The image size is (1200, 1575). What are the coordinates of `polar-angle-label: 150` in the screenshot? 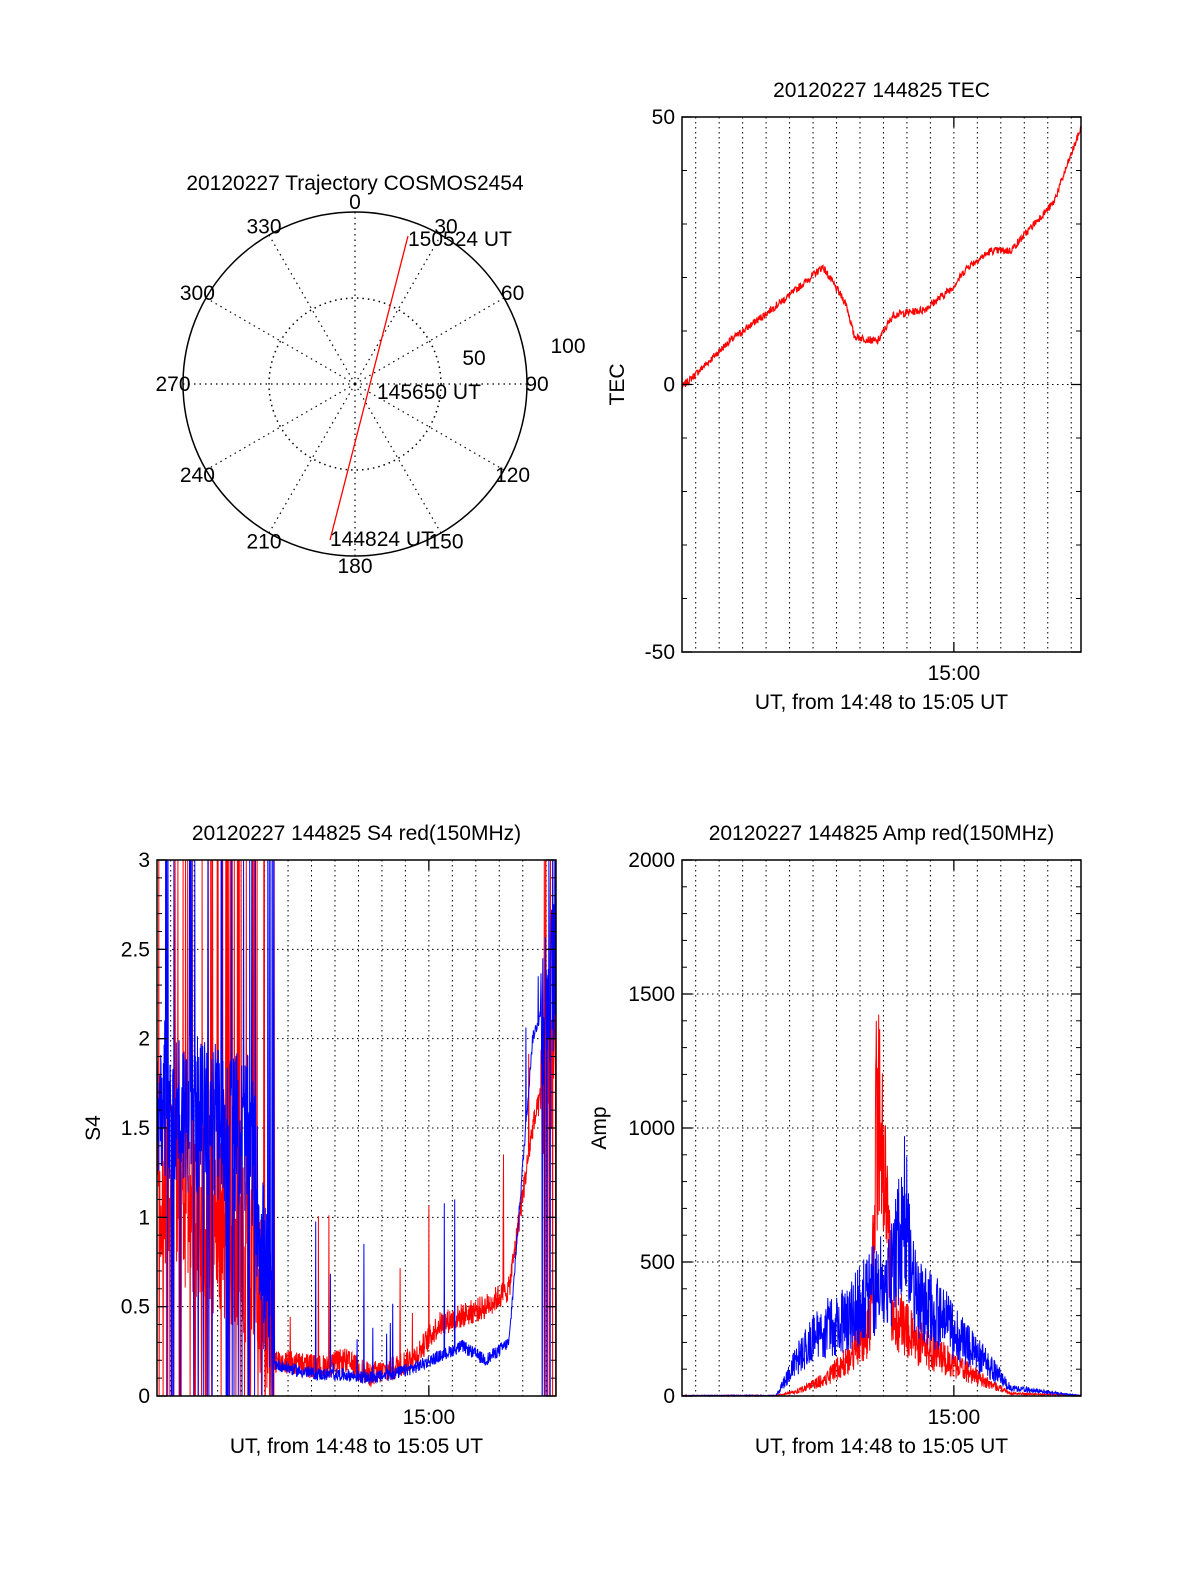 It's located at (445, 542).